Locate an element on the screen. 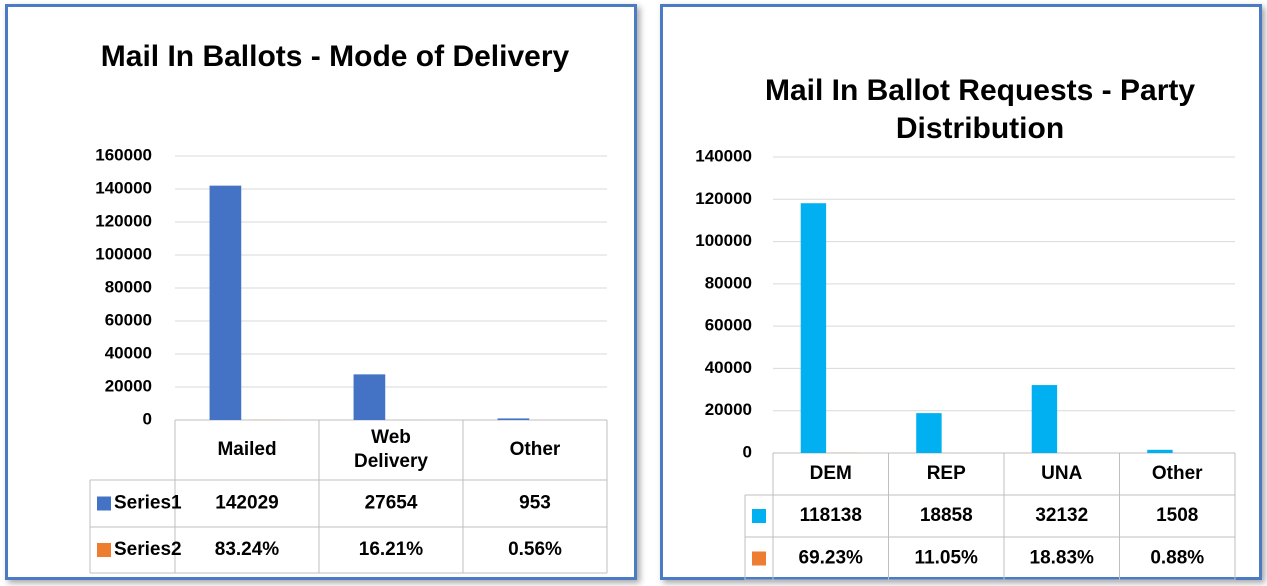 Image resolution: width=1267 pixels, height=586 pixels. category-label: REP is located at coordinates (946, 473).